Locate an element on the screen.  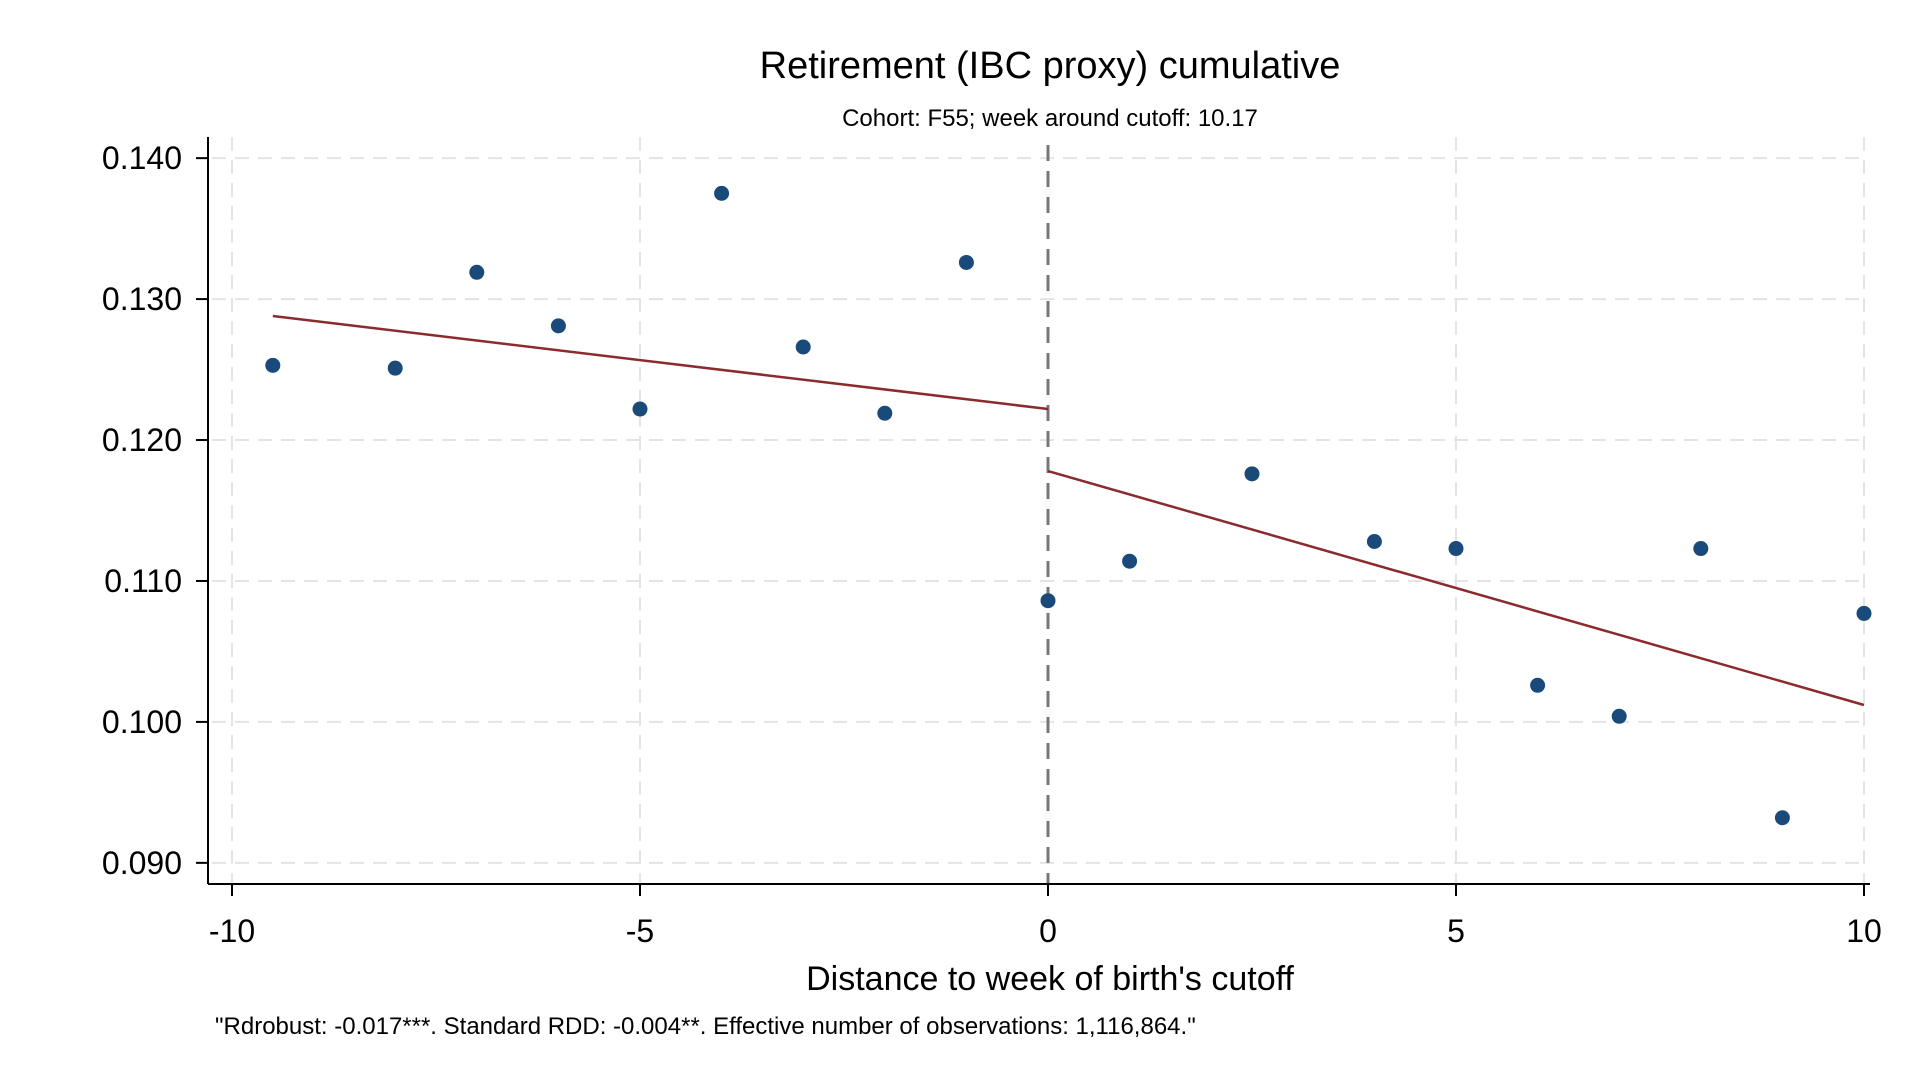
y-tick-label: 0.110 is located at coordinates (143, 581).